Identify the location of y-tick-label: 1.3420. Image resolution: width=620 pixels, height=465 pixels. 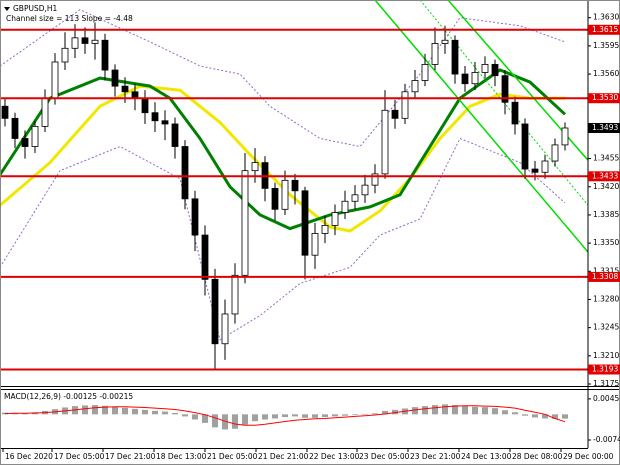
(606, 186).